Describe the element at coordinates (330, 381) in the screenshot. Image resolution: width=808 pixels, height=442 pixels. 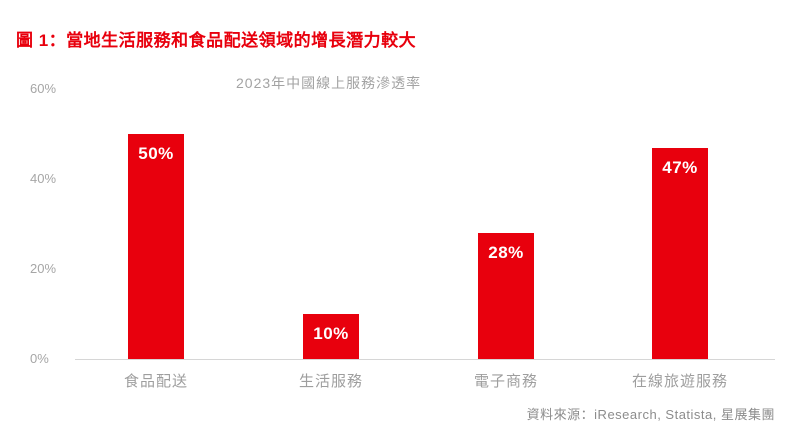
I see `x-axis-label: 生活服務` at that location.